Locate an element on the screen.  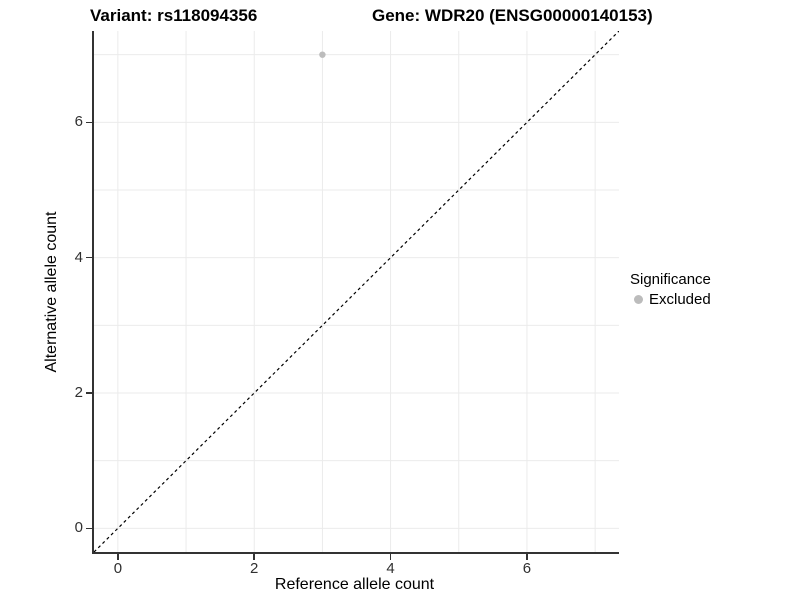
legend-dot-icon is located at coordinates (638, 299).